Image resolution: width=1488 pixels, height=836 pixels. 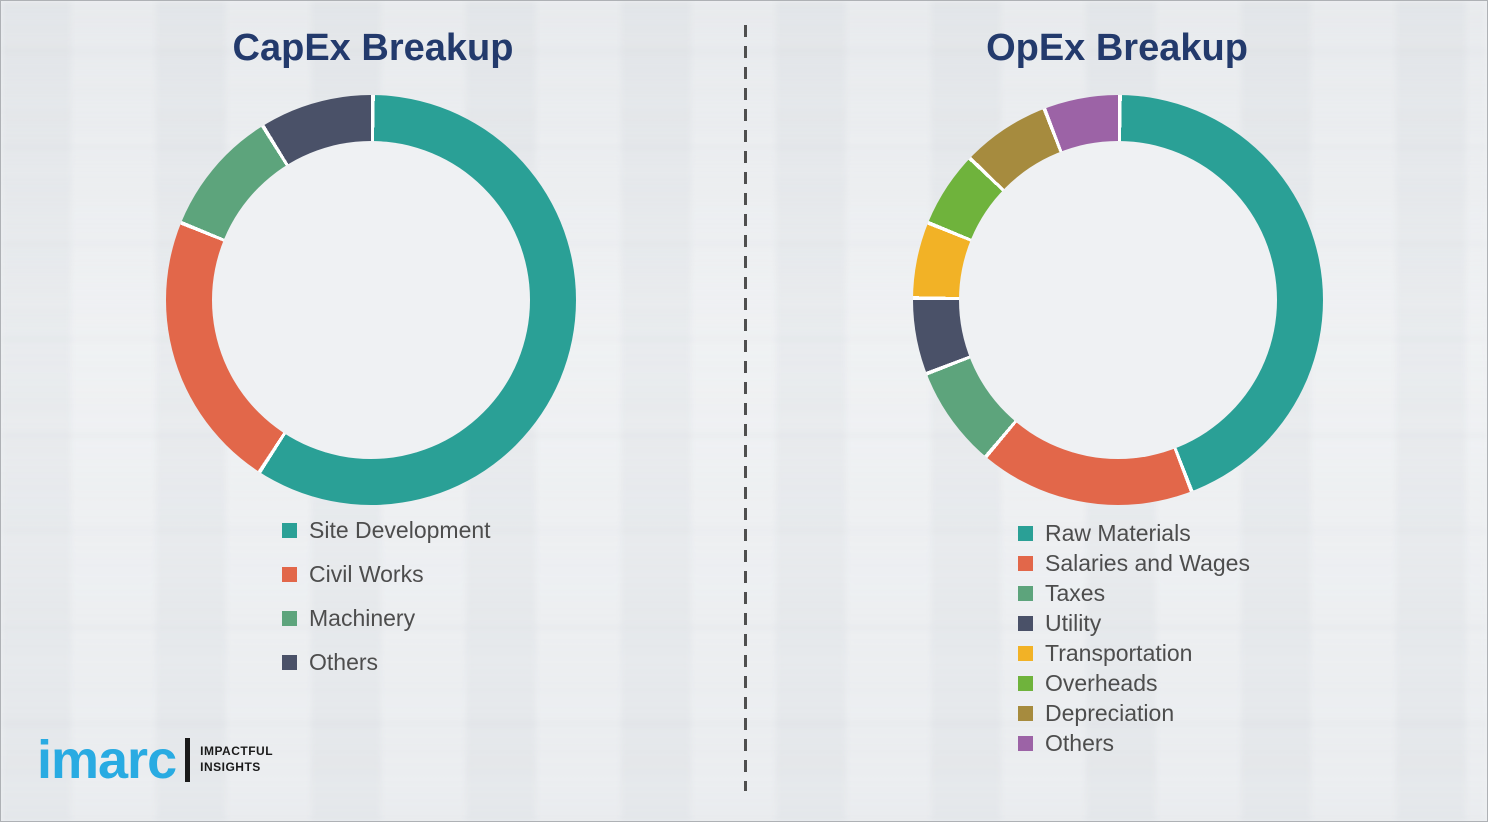 What do you see at coordinates (230, 767) in the screenshot?
I see `imarc-logo-tagline-line2: INSIGHTS` at bounding box center [230, 767].